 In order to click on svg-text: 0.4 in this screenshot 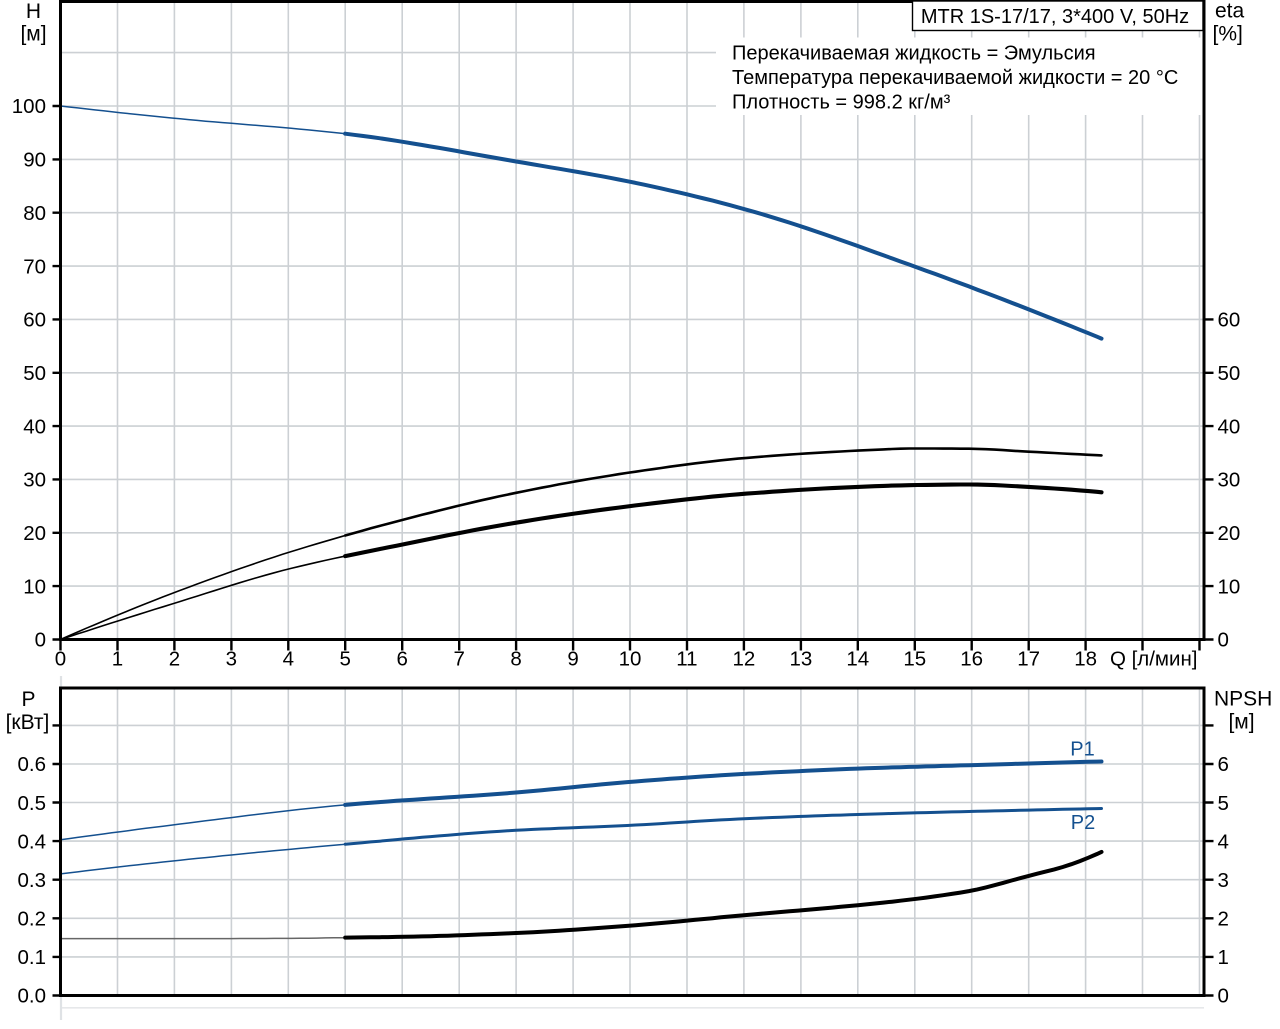, I will do `click(32, 841)`.